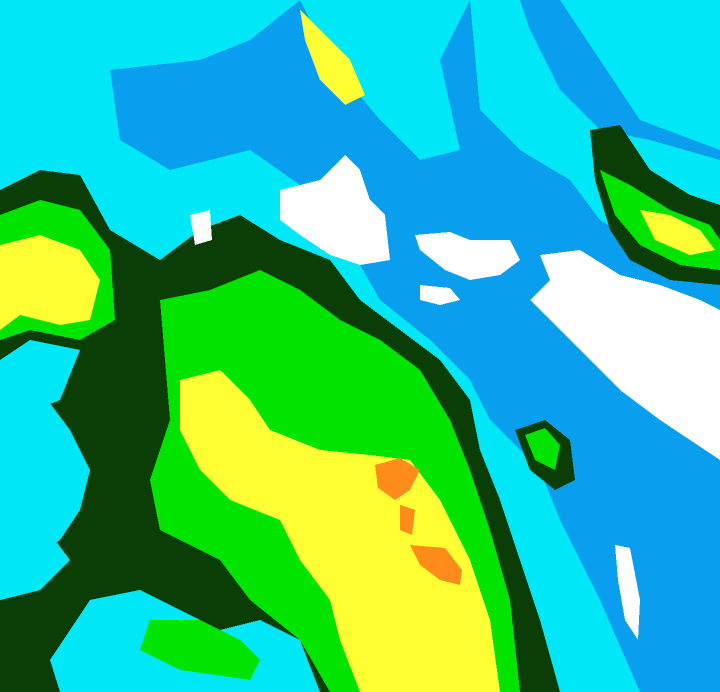 The width and height of the screenshot is (720, 692). I want to click on cyan-hole, so click(45, 475).